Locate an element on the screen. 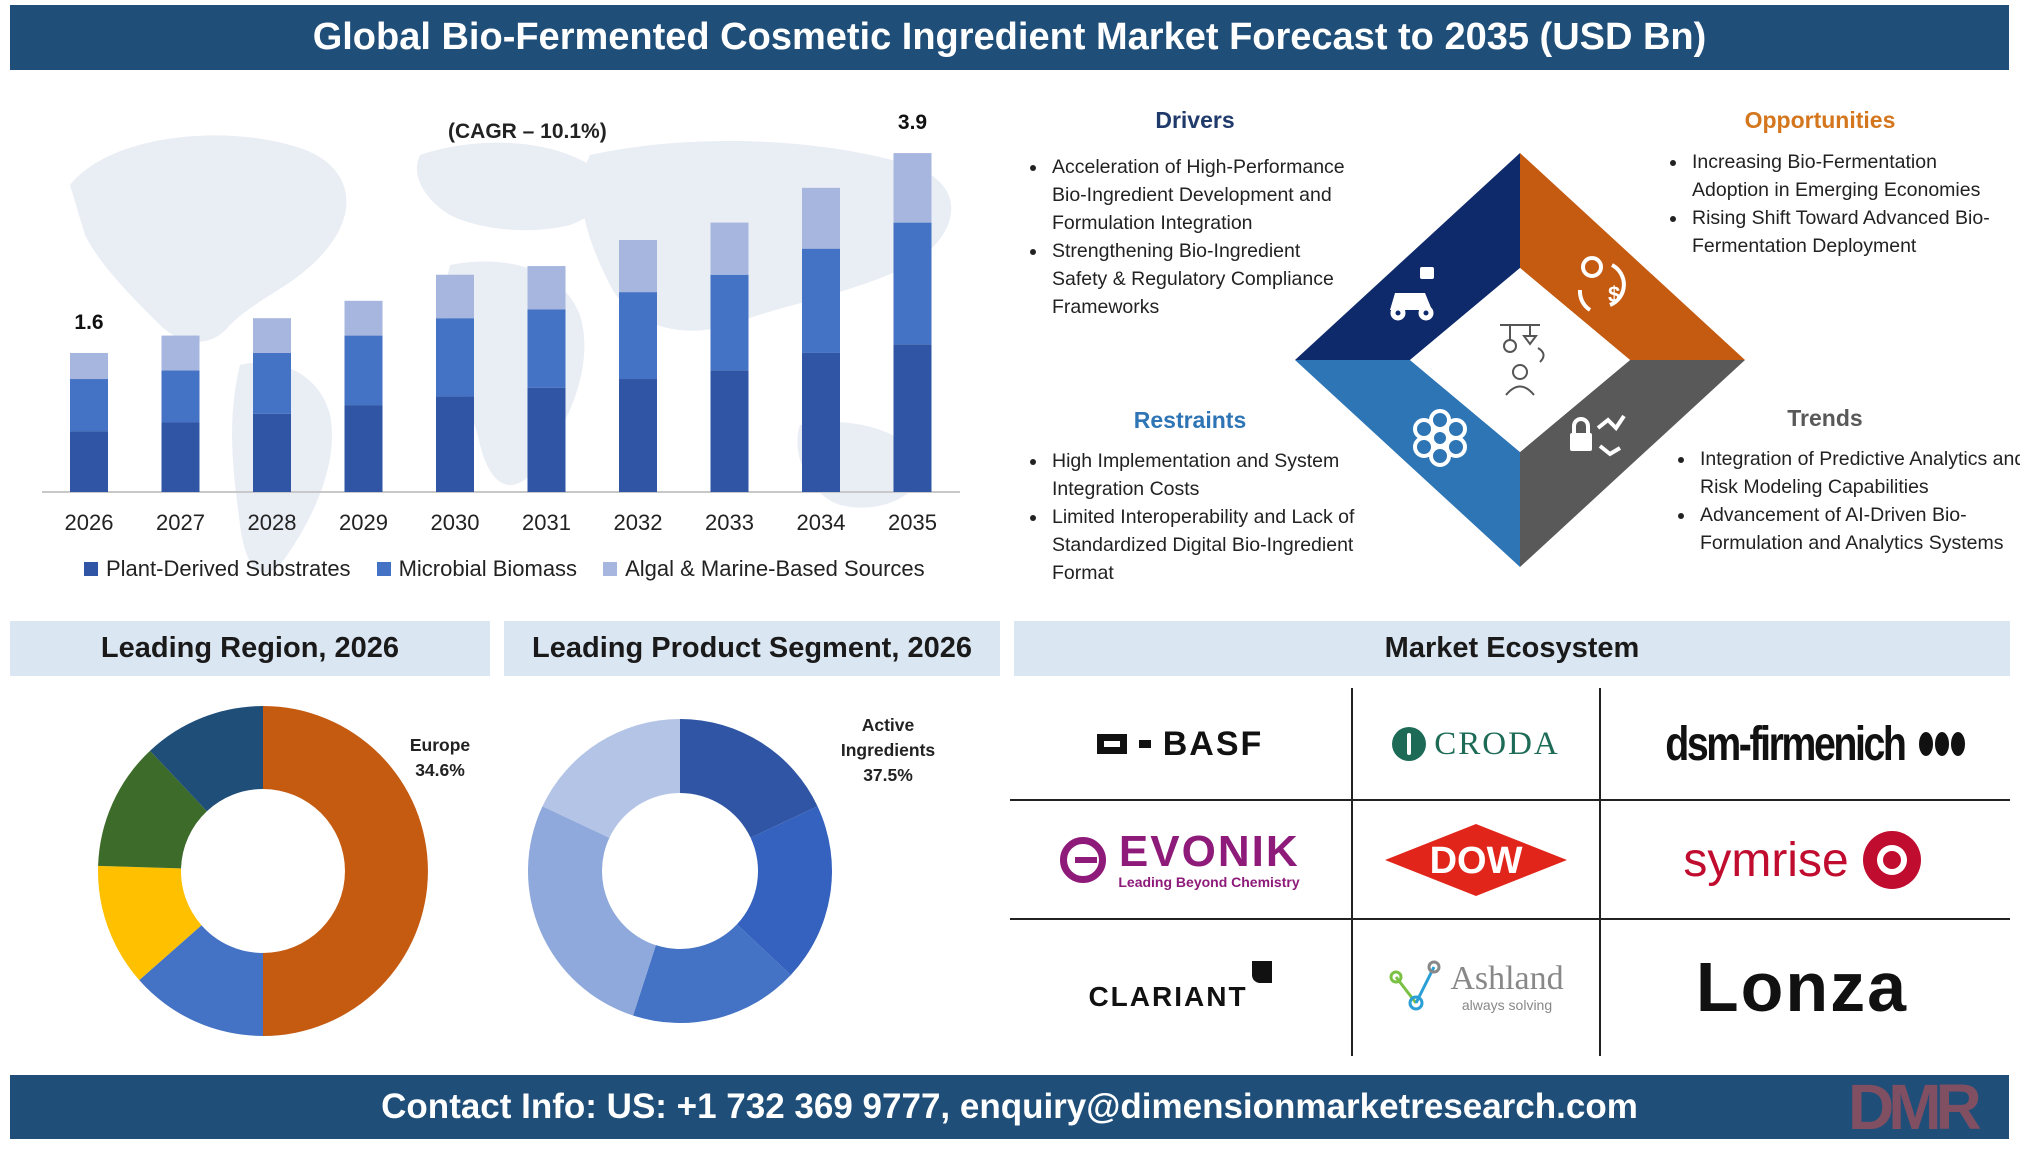 This screenshot has height=1162, width=2020. dsm-firmenich-logo: dsm-firmenich is located at coordinates (1802, 744).